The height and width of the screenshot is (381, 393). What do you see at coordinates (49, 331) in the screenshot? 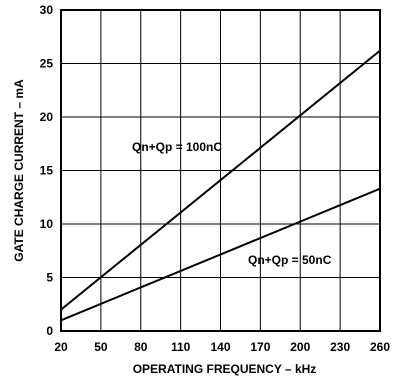
I see `y-tick-label: 0` at bounding box center [49, 331].